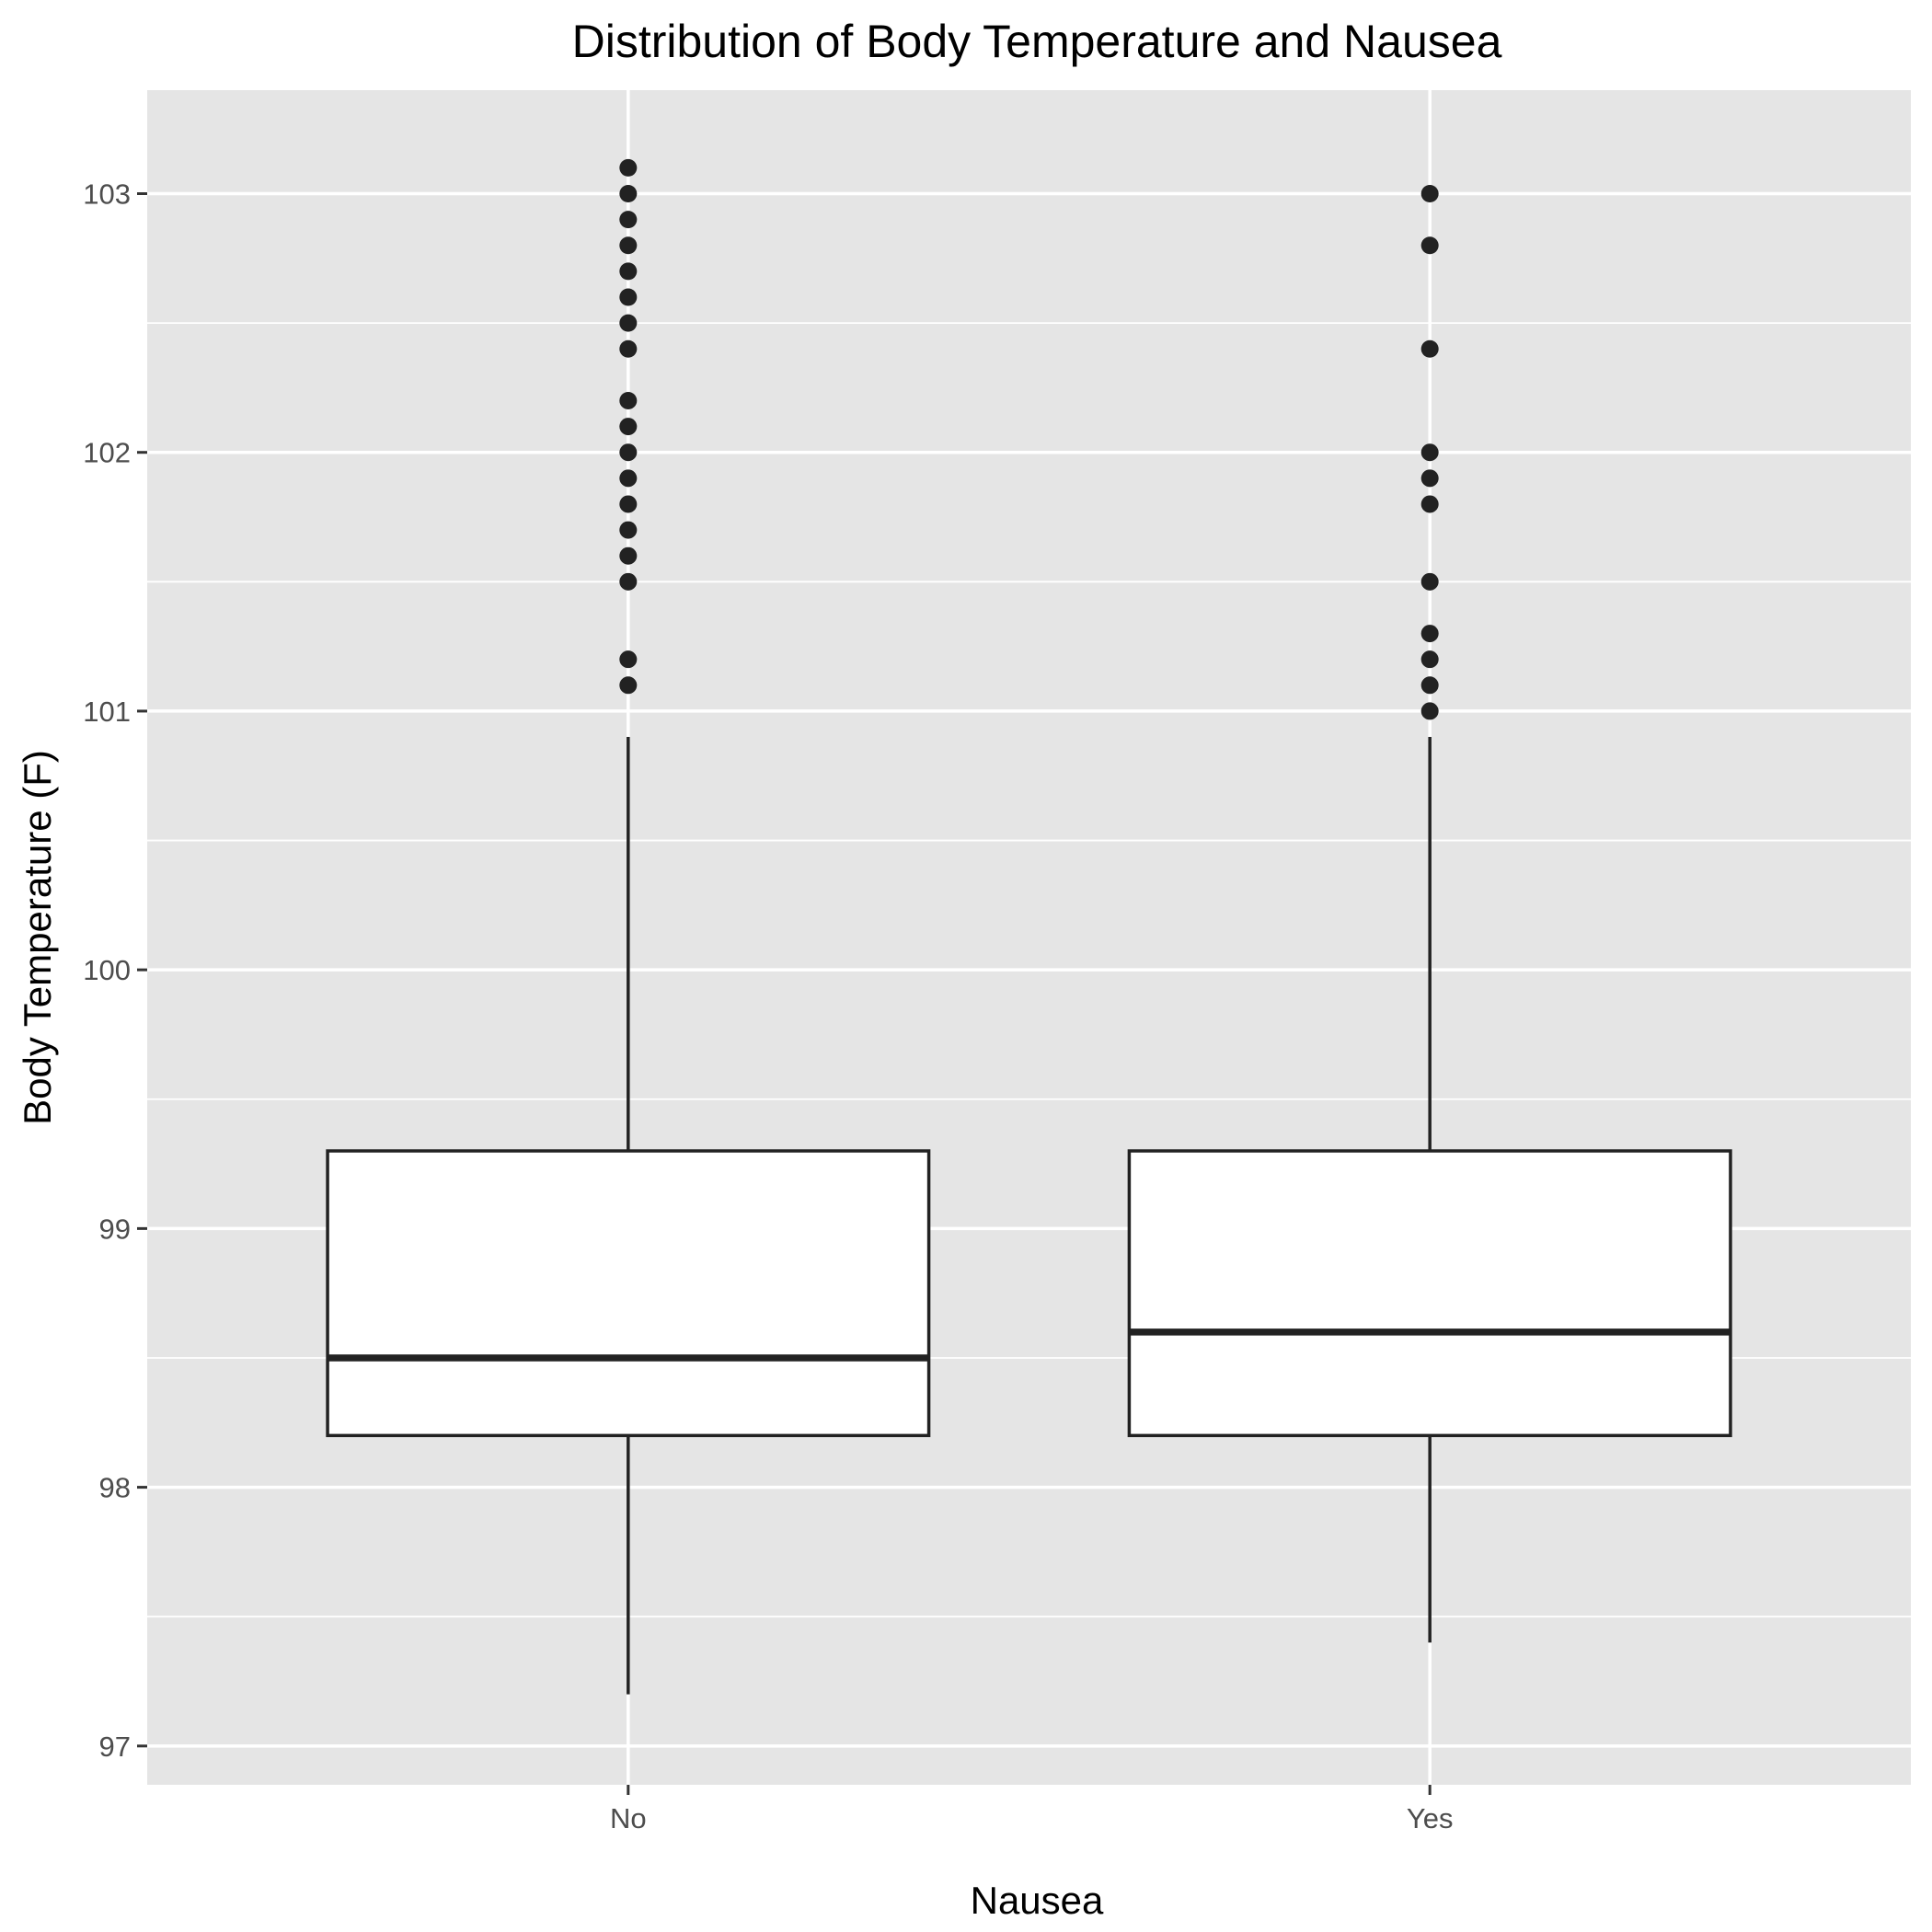  Describe the element at coordinates (107, 712) in the screenshot. I see `y-tick-label: 101` at that location.